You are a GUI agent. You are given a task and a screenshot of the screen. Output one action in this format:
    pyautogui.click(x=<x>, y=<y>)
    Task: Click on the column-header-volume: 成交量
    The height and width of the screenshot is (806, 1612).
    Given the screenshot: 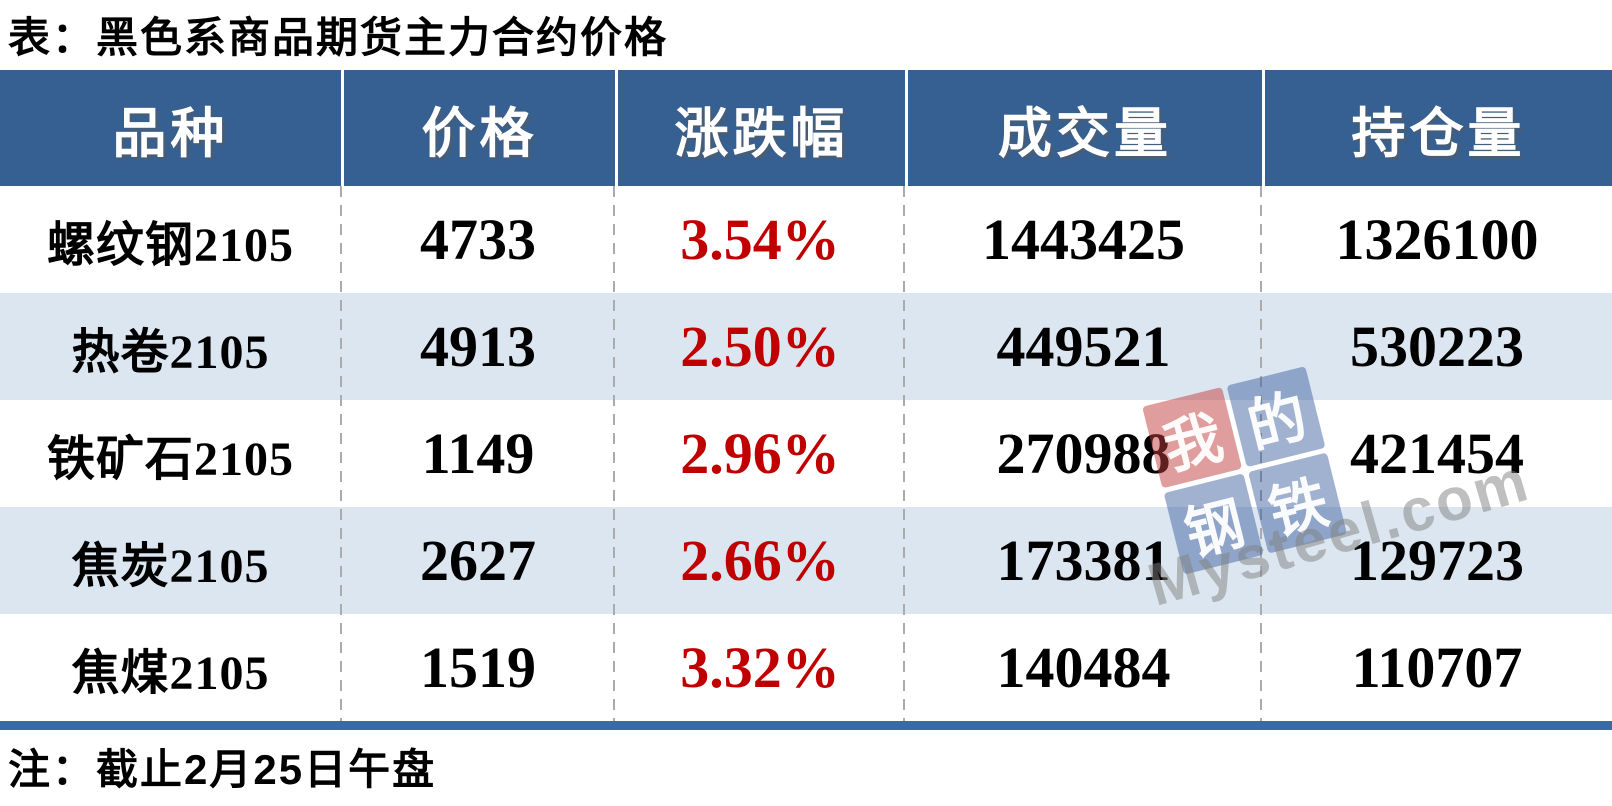 What is the action you would take?
    pyautogui.click(x=1083, y=128)
    